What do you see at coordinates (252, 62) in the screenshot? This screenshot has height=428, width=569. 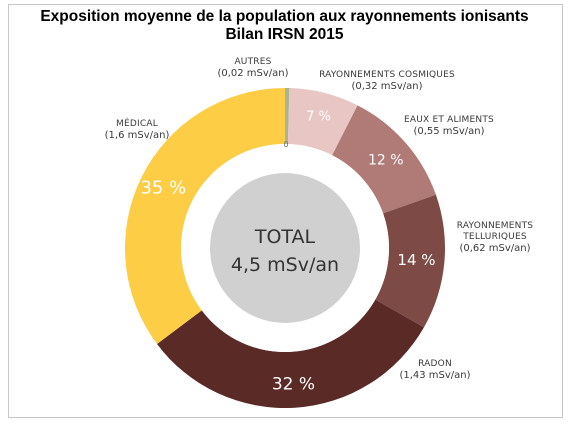 I see `slice-name-label: AUTRES` at bounding box center [252, 62].